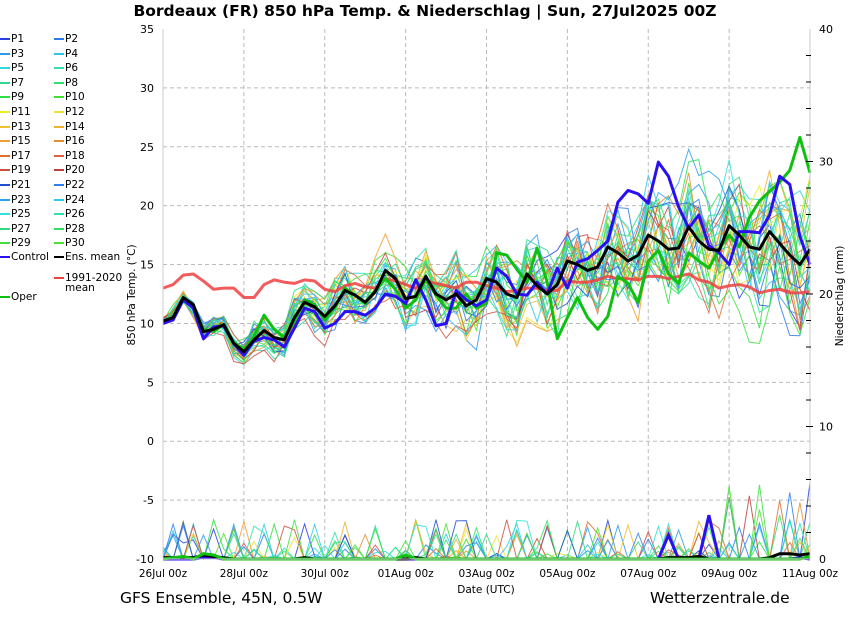 This screenshot has height=620, width=850. Describe the element at coordinates (840, 296) in the screenshot. I see `y2-axis-label: Niederschlag (mm)` at that location.